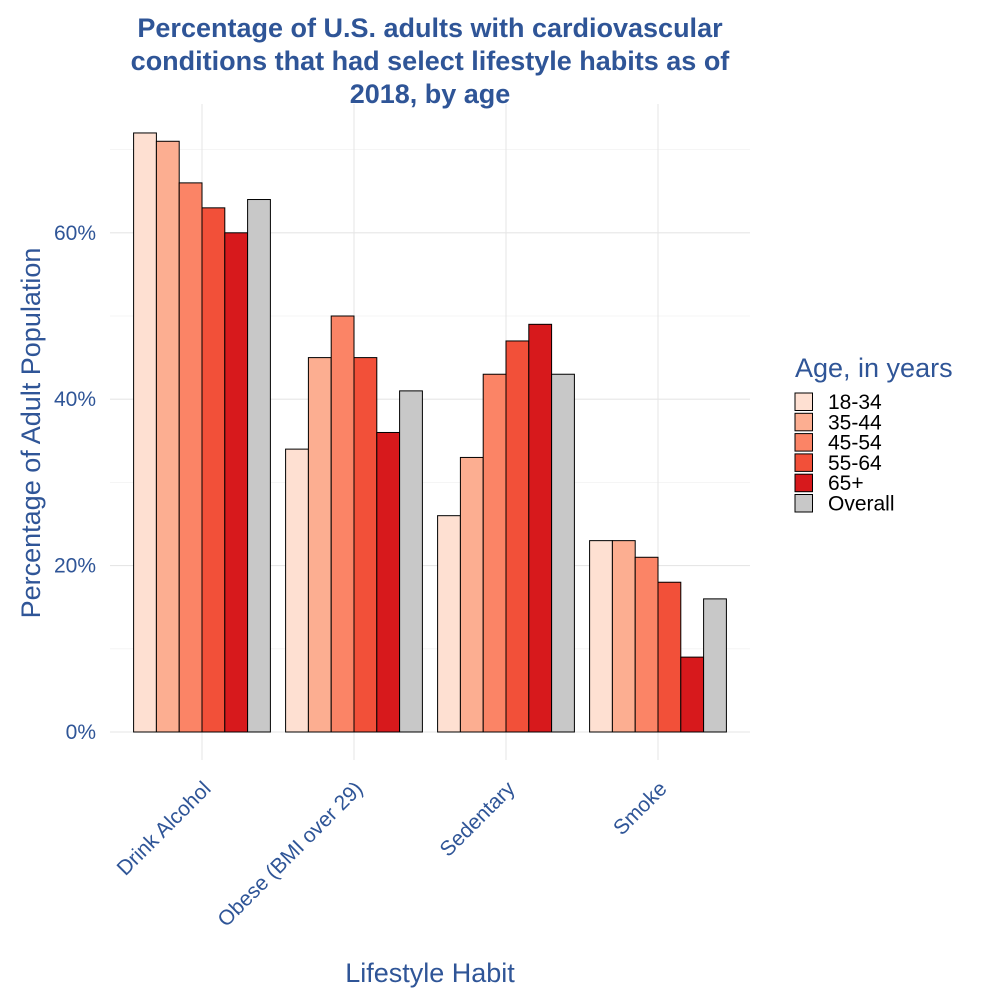 This screenshot has height=1000, width=1000. Describe the element at coordinates (430, 973) in the screenshot. I see `x-axis-title: Lifestyle Habit` at that location.